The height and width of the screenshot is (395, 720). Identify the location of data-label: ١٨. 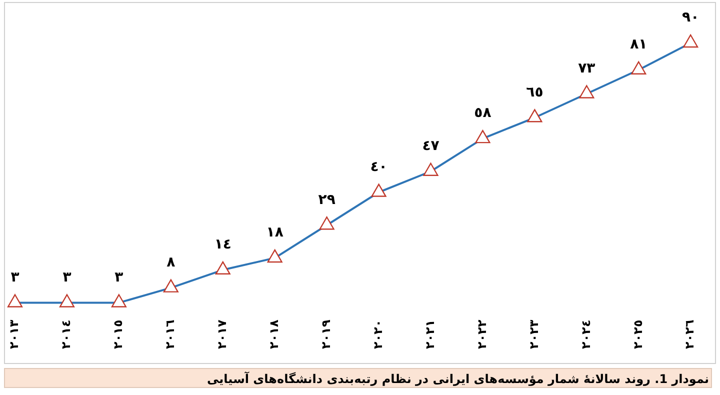
(275, 232).